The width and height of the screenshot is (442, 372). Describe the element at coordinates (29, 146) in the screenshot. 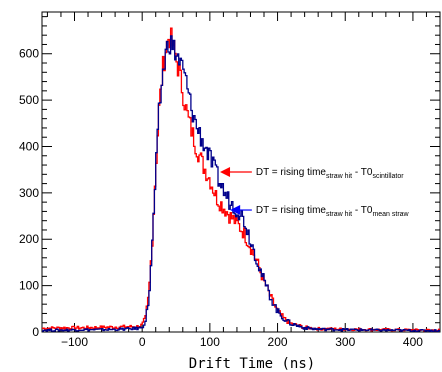

I see `y-tick-label: 400` at that location.